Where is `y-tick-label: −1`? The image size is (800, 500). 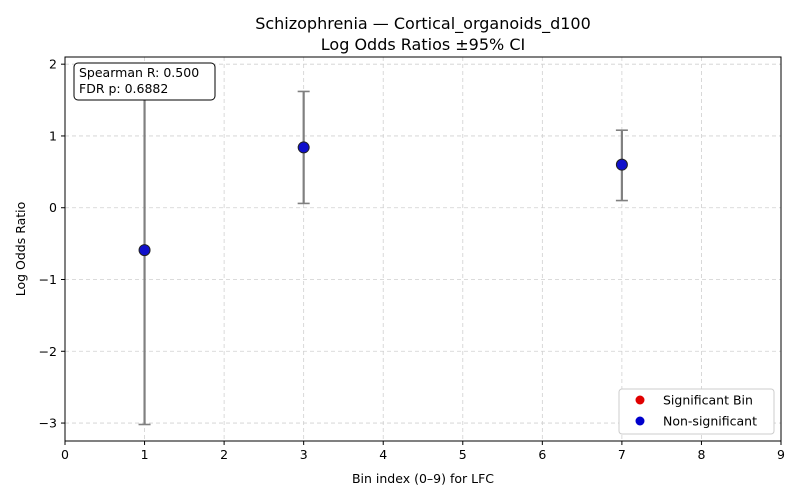 y-tick-label: −1 is located at coordinates (48, 279).